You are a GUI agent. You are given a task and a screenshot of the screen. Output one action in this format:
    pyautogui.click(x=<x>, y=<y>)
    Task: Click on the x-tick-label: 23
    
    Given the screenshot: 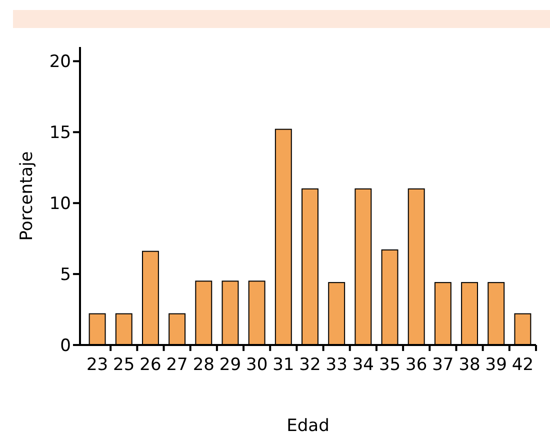 What is the action you would take?
    pyautogui.click(x=97, y=365)
    